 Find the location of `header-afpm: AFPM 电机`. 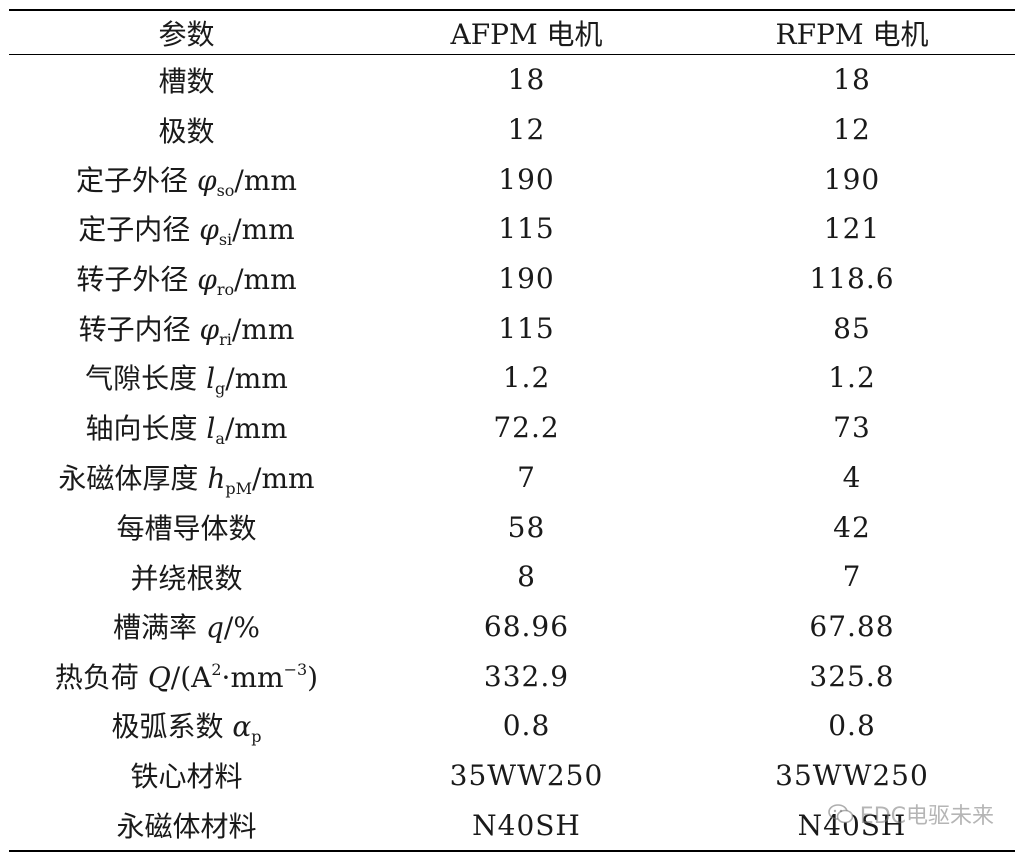

header-afpm: AFPM 电机 is located at coordinates (526, 34).